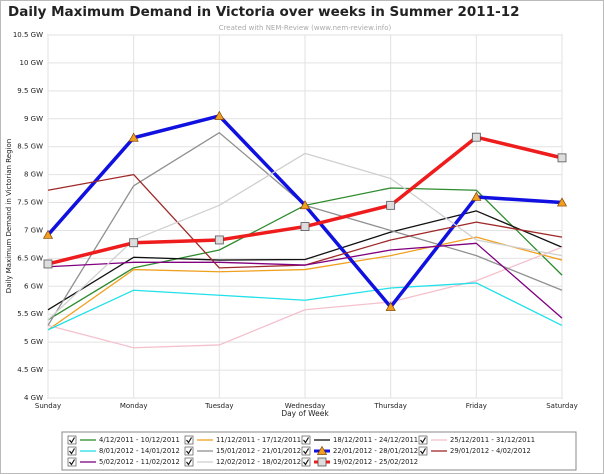  I want to click on y-tick-label: 8 GW, so click(33, 175).